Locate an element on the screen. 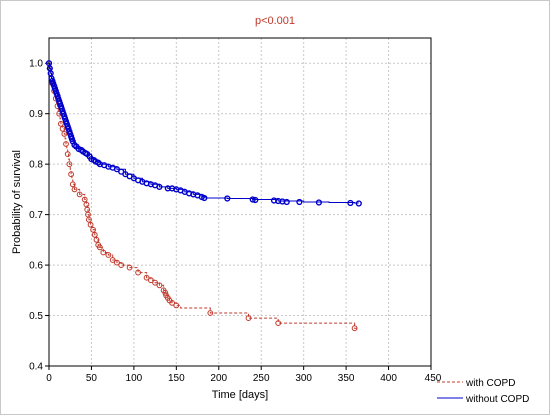 The image size is (550, 415). y-tick-label: 0.4 is located at coordinates (36, 367).